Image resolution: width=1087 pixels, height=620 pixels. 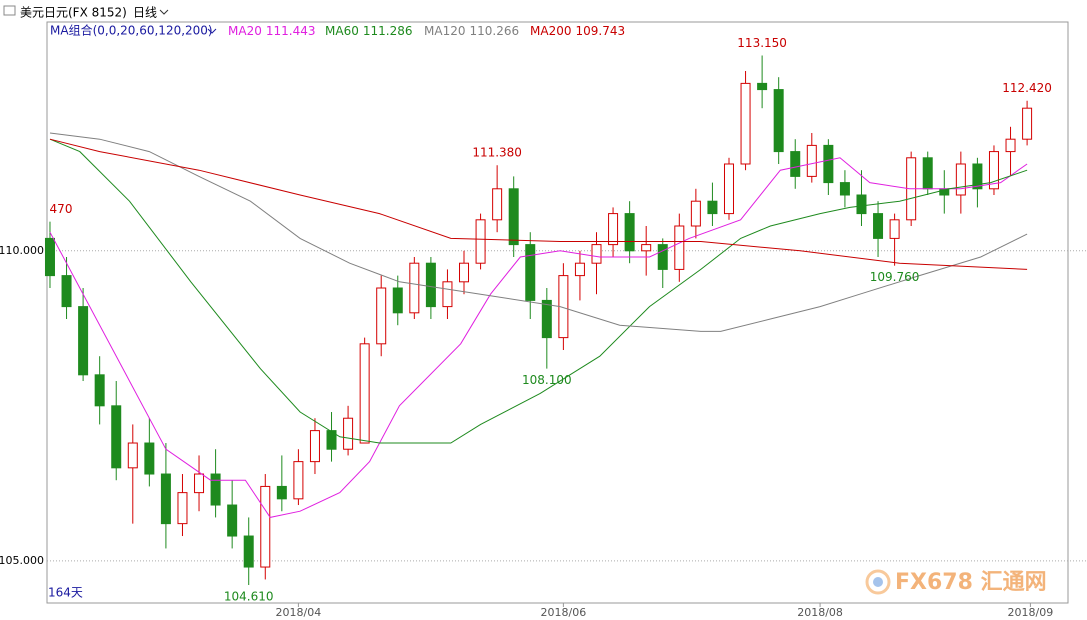 I want to click on legend-entry: MA60 111.286, so click(x=368, y=31).